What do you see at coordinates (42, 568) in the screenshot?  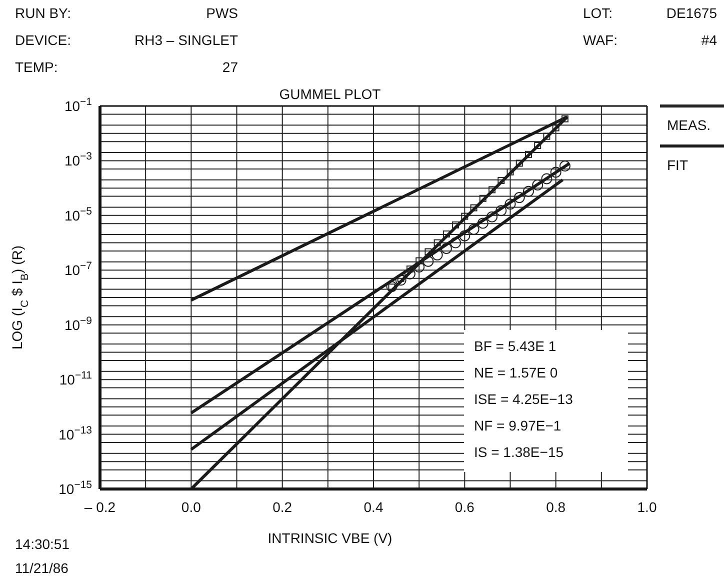 I see `text: 11/21/86` at bounding box center [42, 568].